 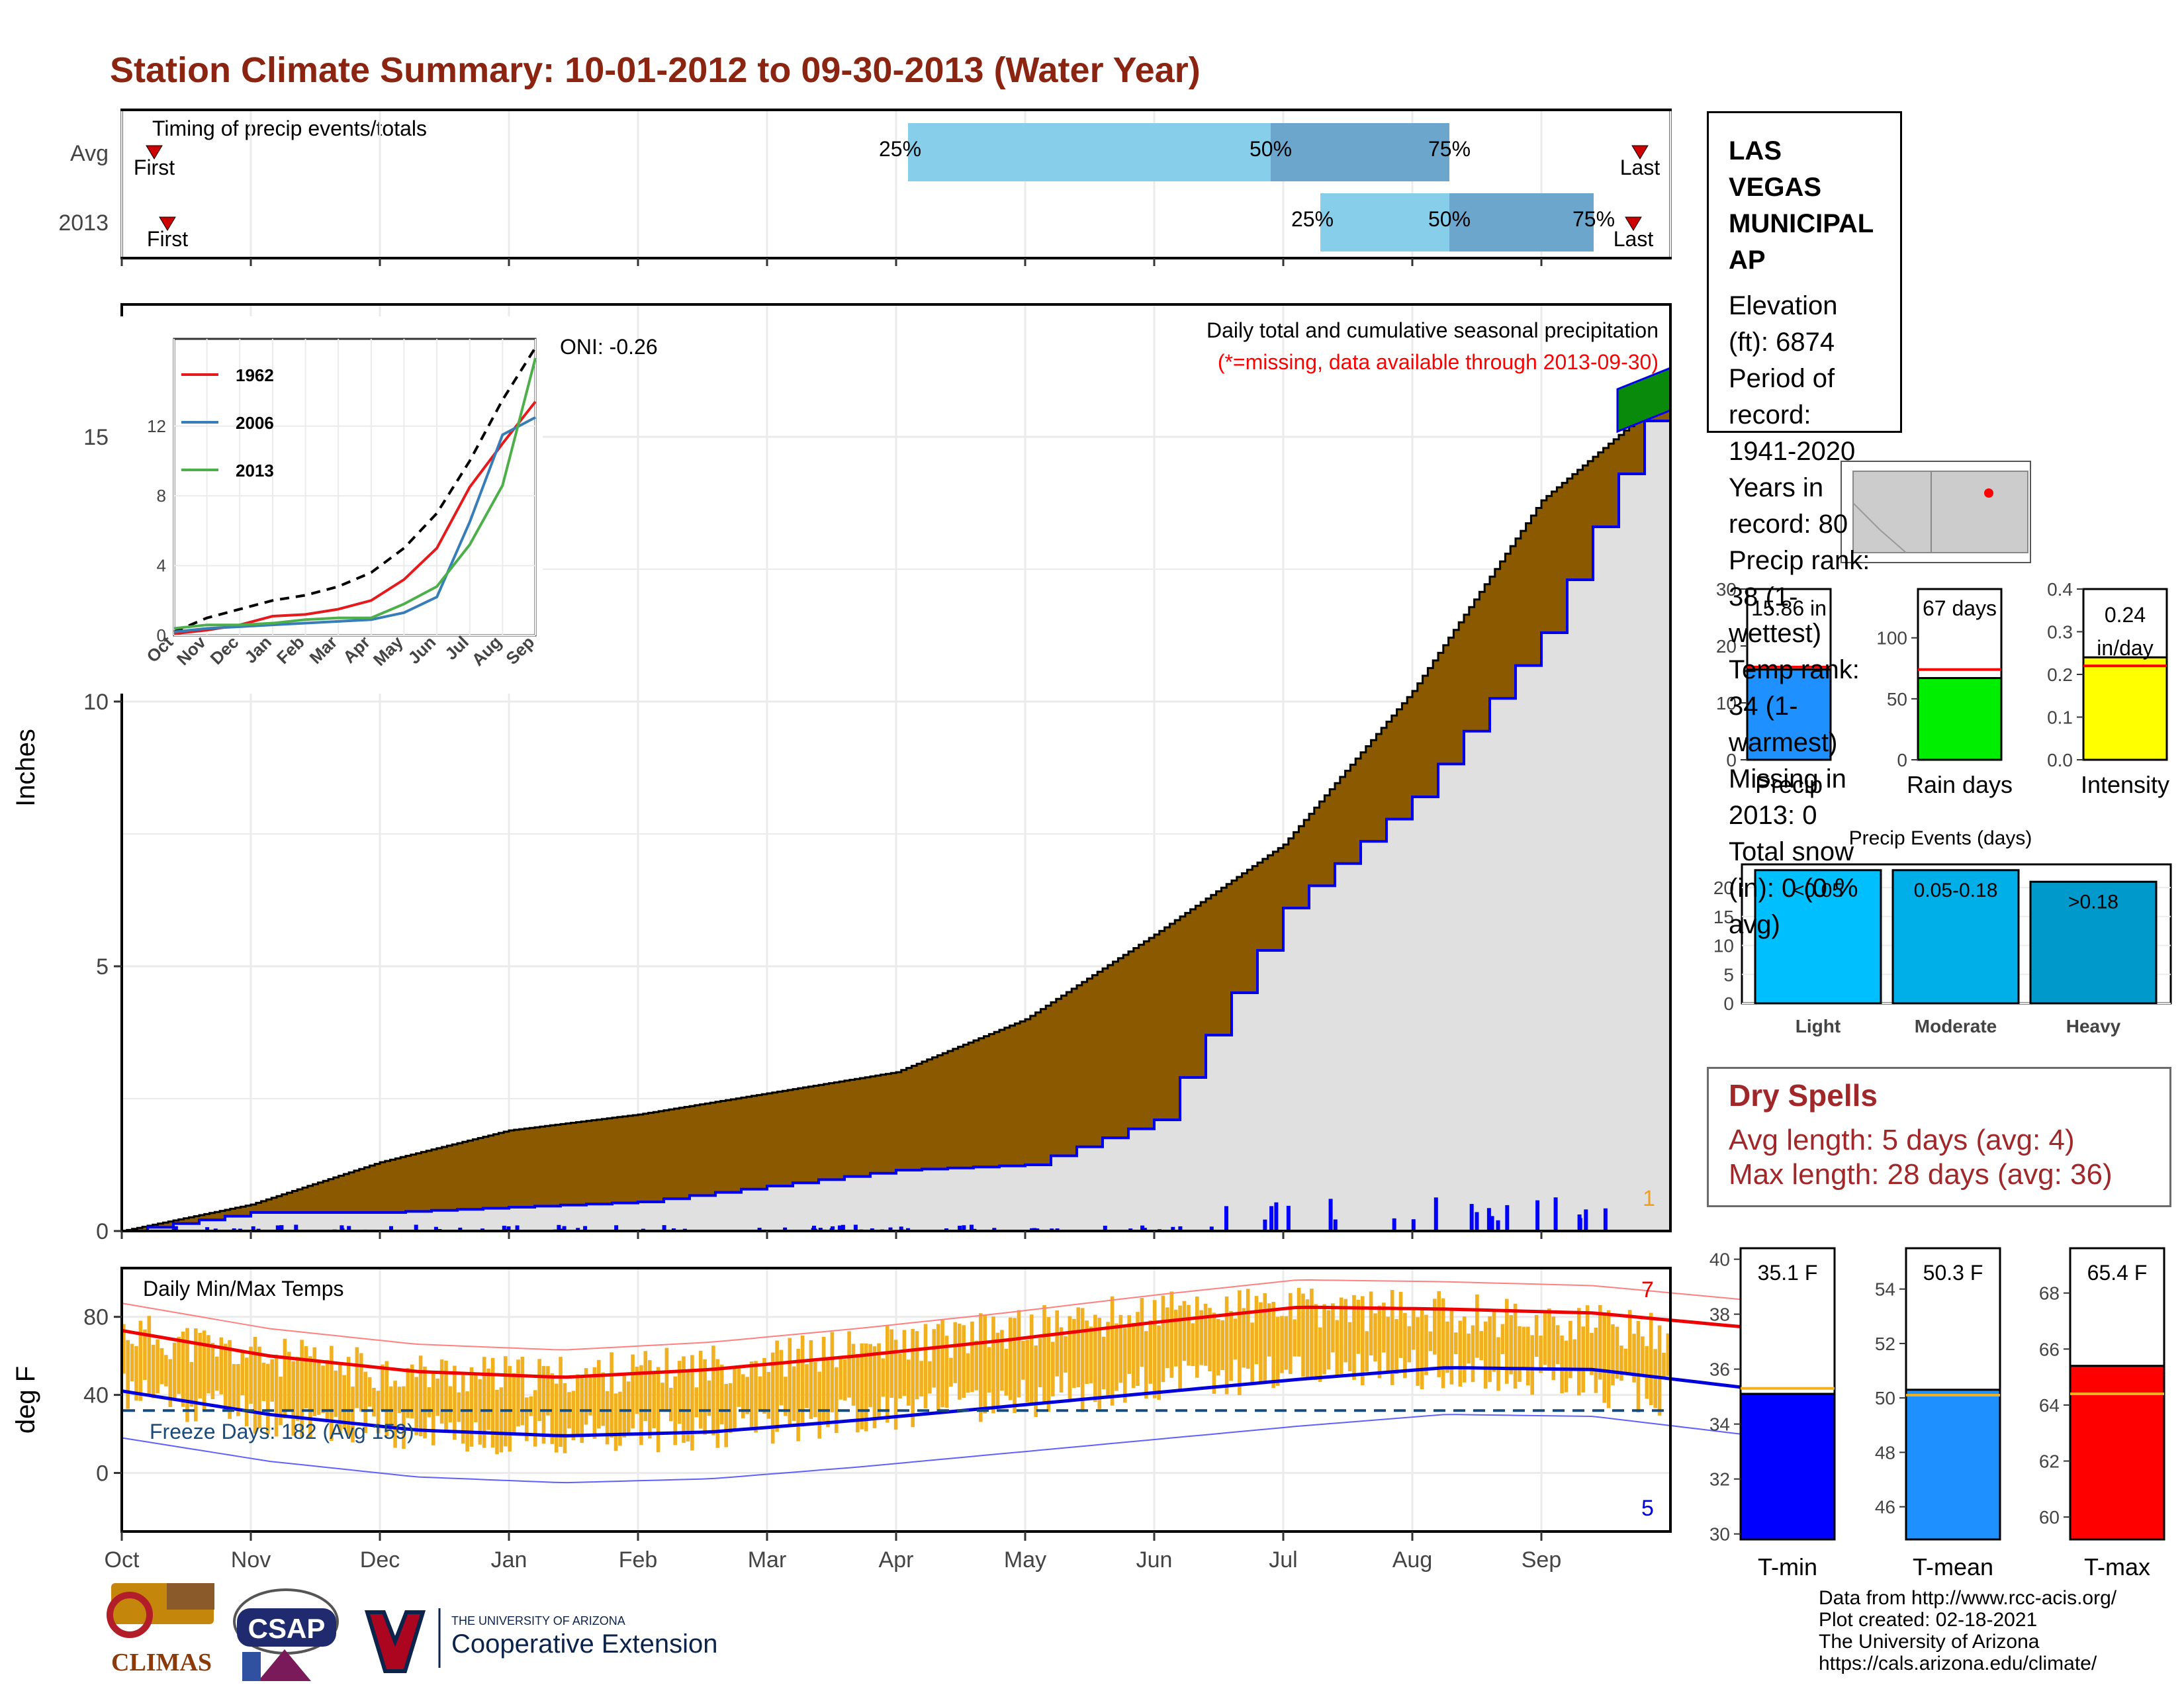 I want to click on map-state-east, so click(x=1979, y=512).